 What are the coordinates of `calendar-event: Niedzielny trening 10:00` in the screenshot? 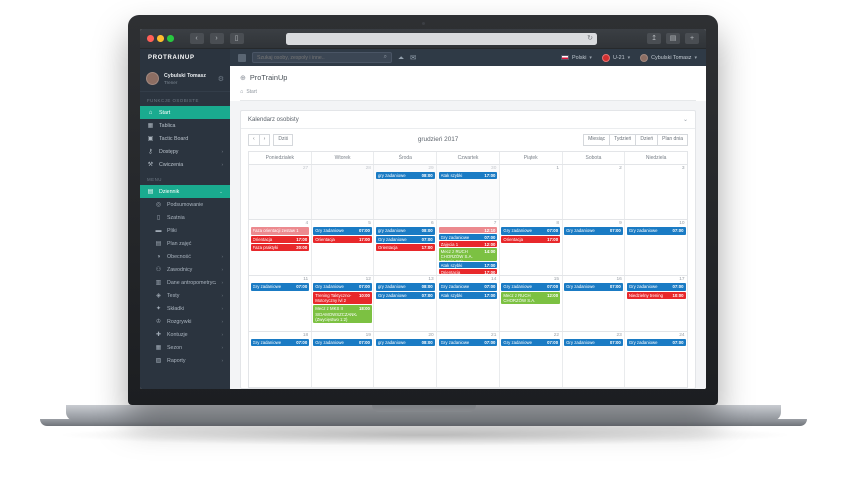 It's located at (656, 295).